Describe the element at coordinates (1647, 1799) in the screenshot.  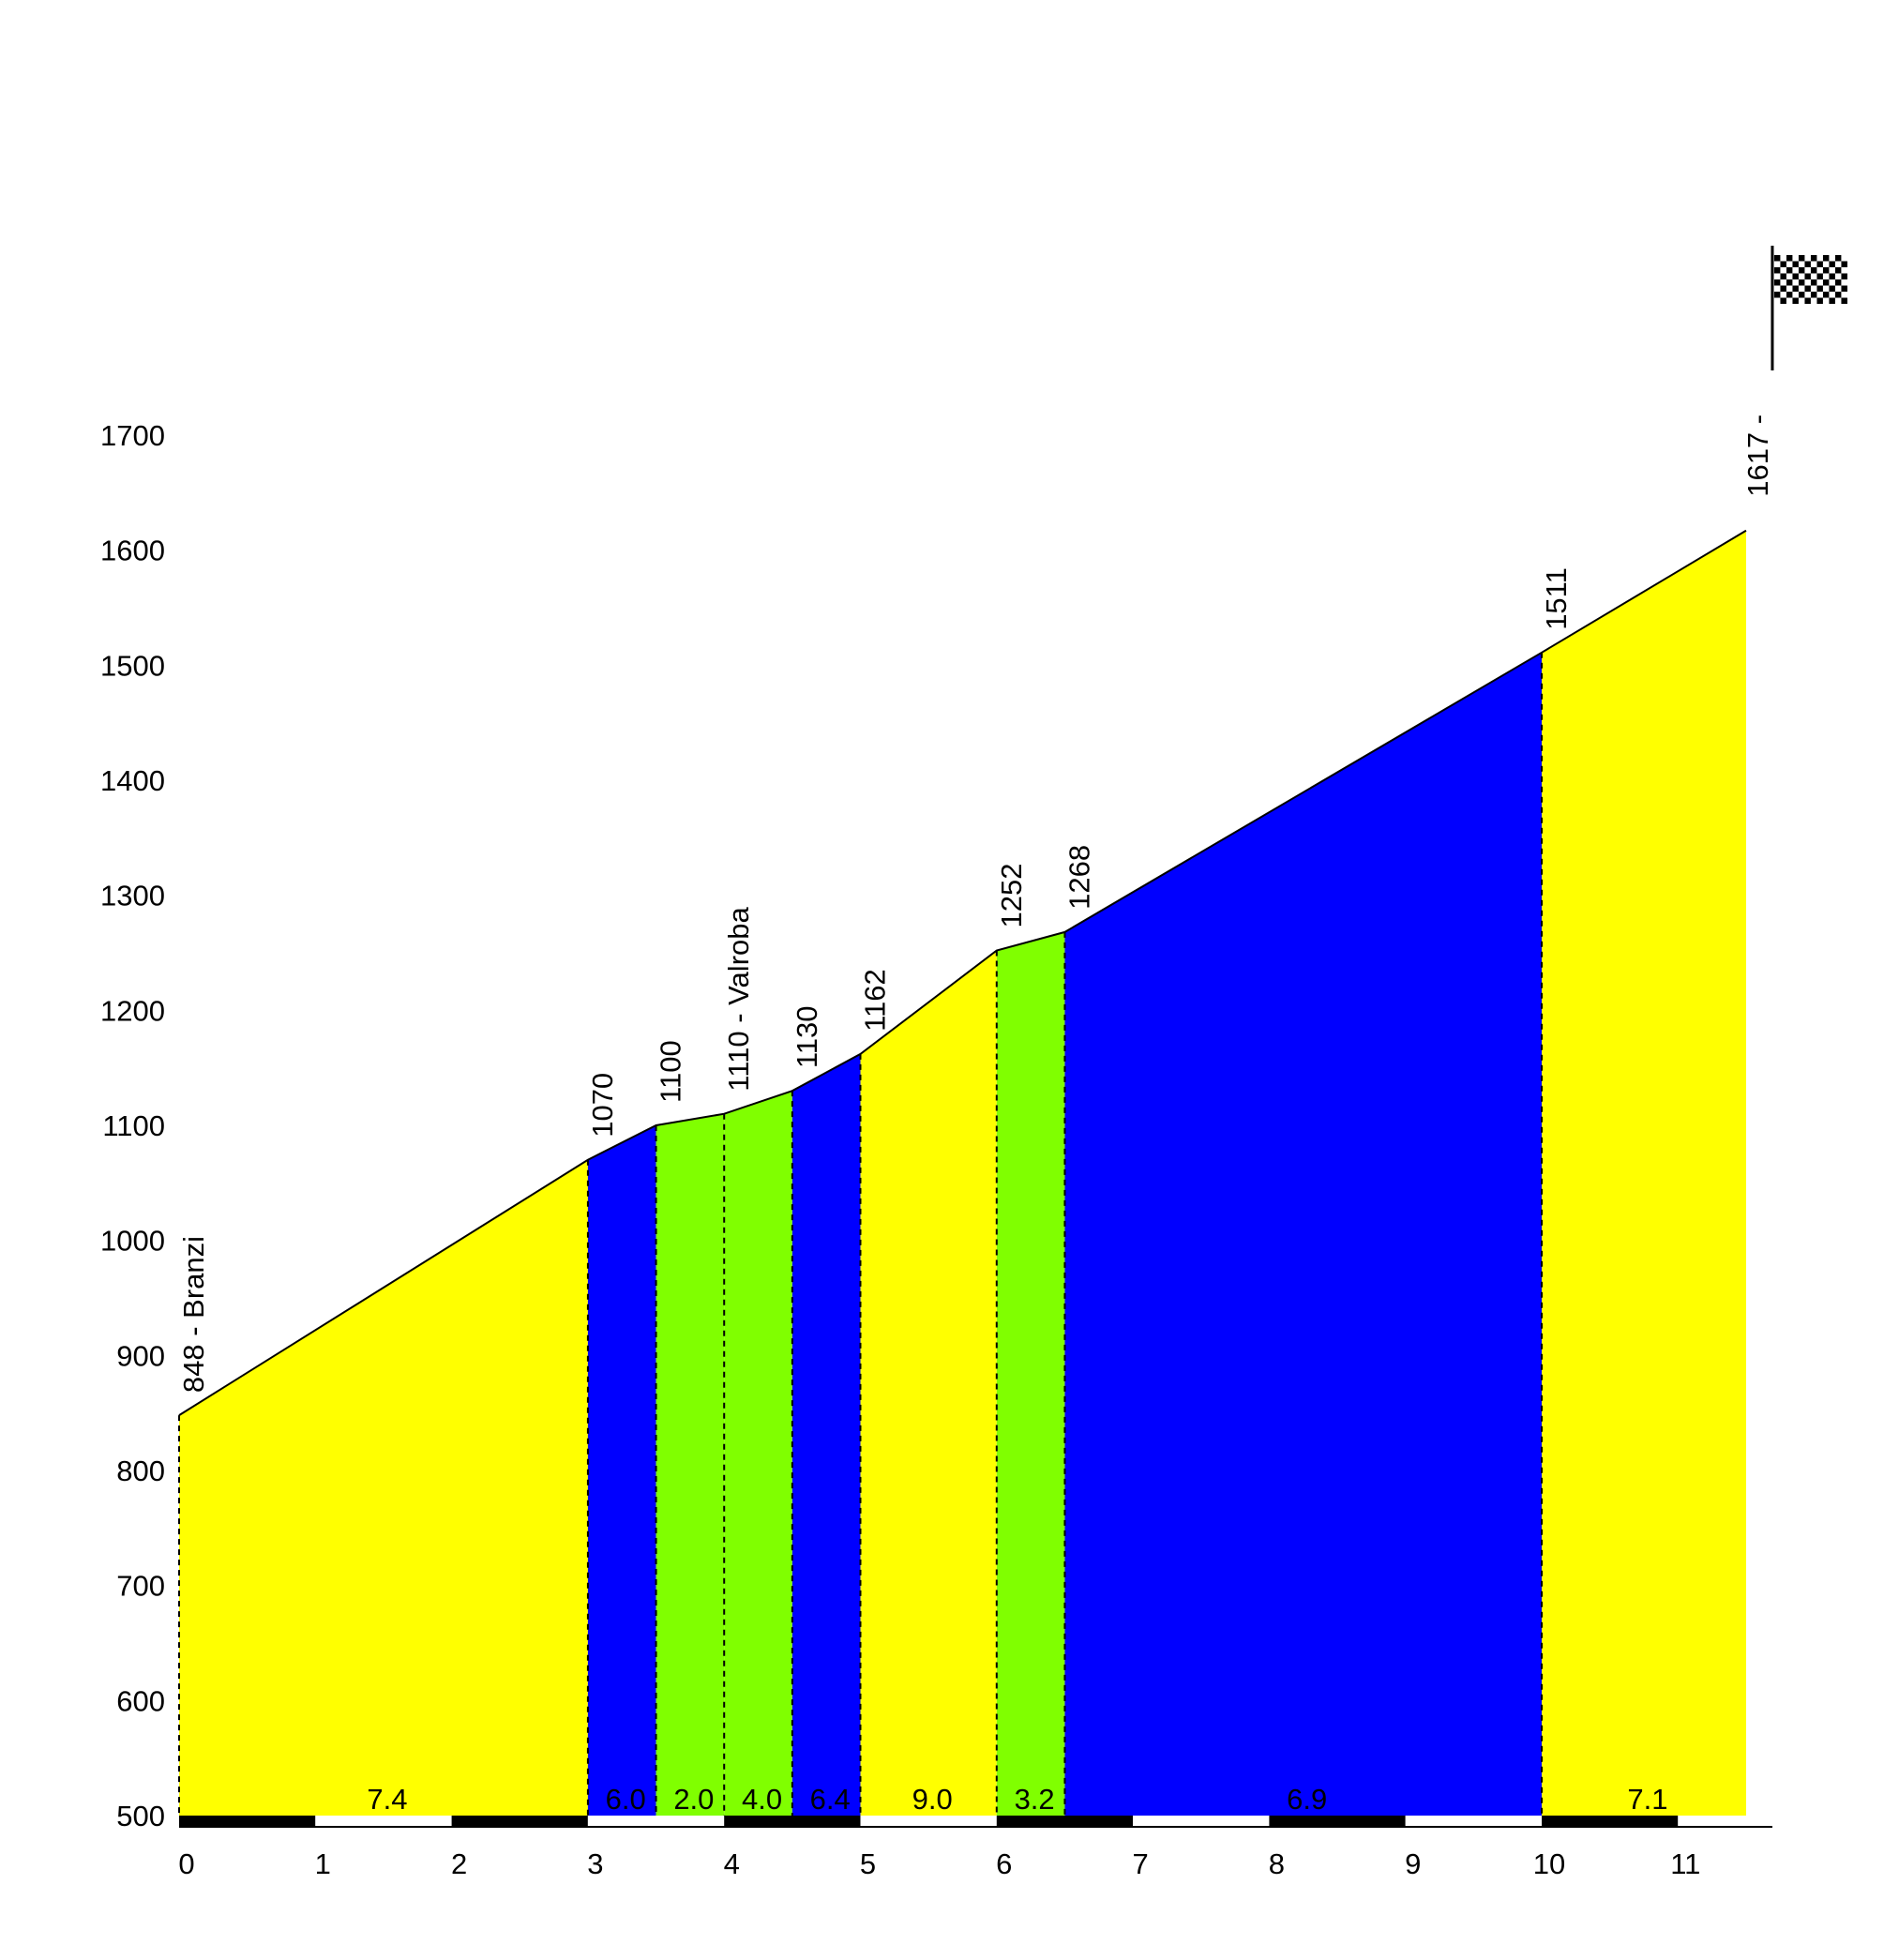
I see `grade-label-8: 7.1` at that location.